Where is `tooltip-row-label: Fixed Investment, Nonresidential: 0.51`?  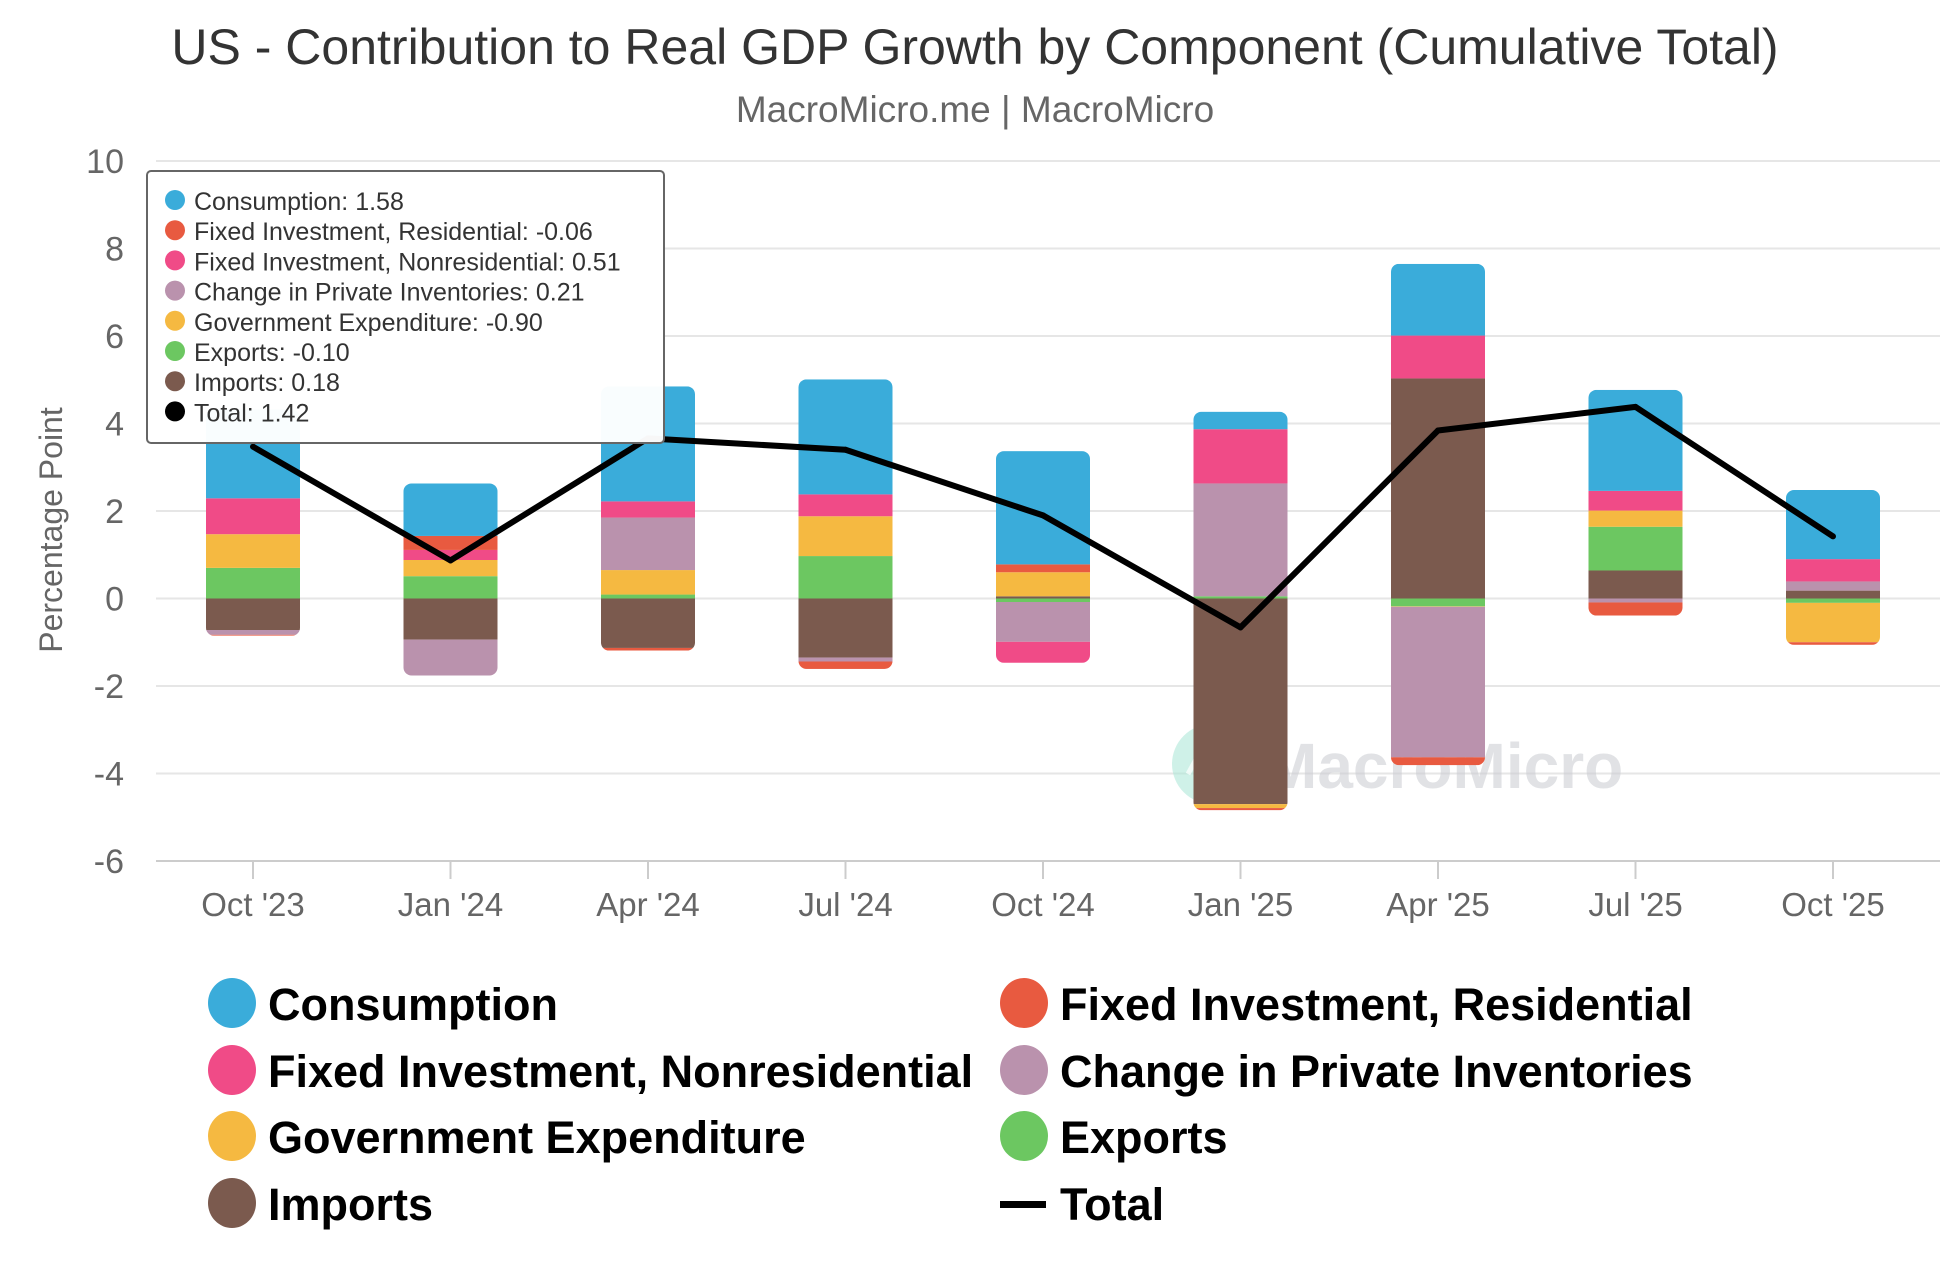
tooltip-row-label: Fixed Investment, Nonresidential: 0.51 is located at coordinates (407, 262).